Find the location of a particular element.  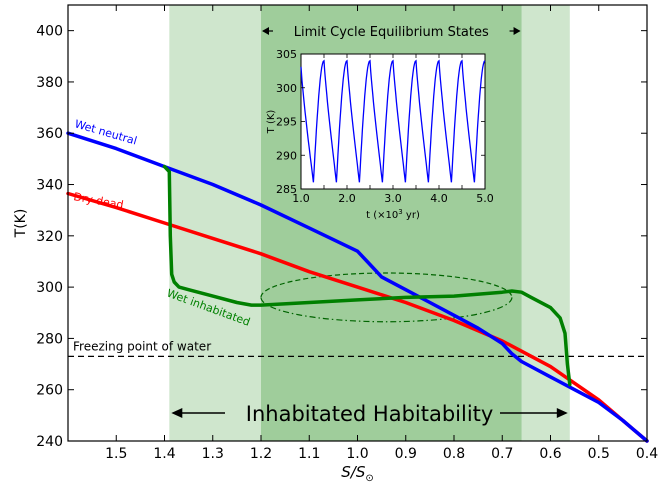

x-tick-label: 1.2 is located at coordinates (261, 454).